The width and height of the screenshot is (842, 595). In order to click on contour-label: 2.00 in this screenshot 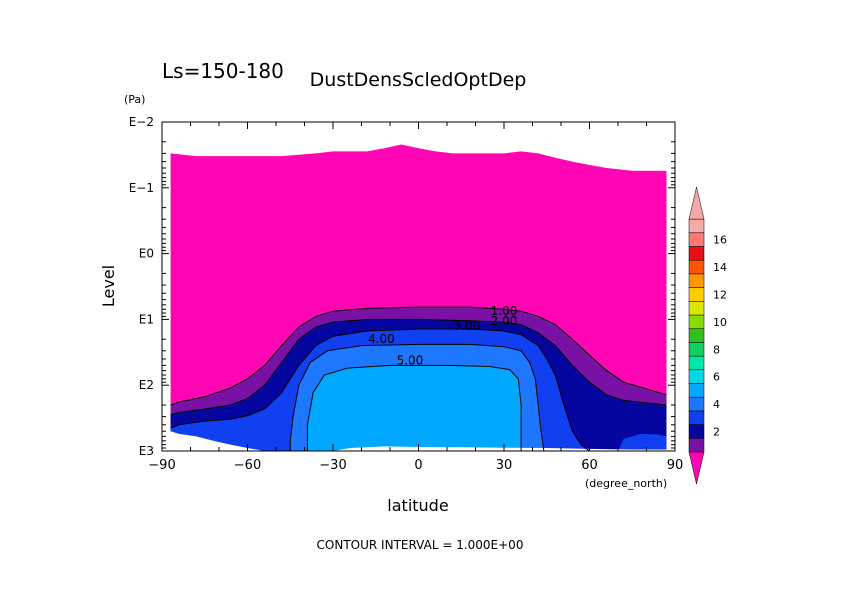, I will do `click(504, 321)`.